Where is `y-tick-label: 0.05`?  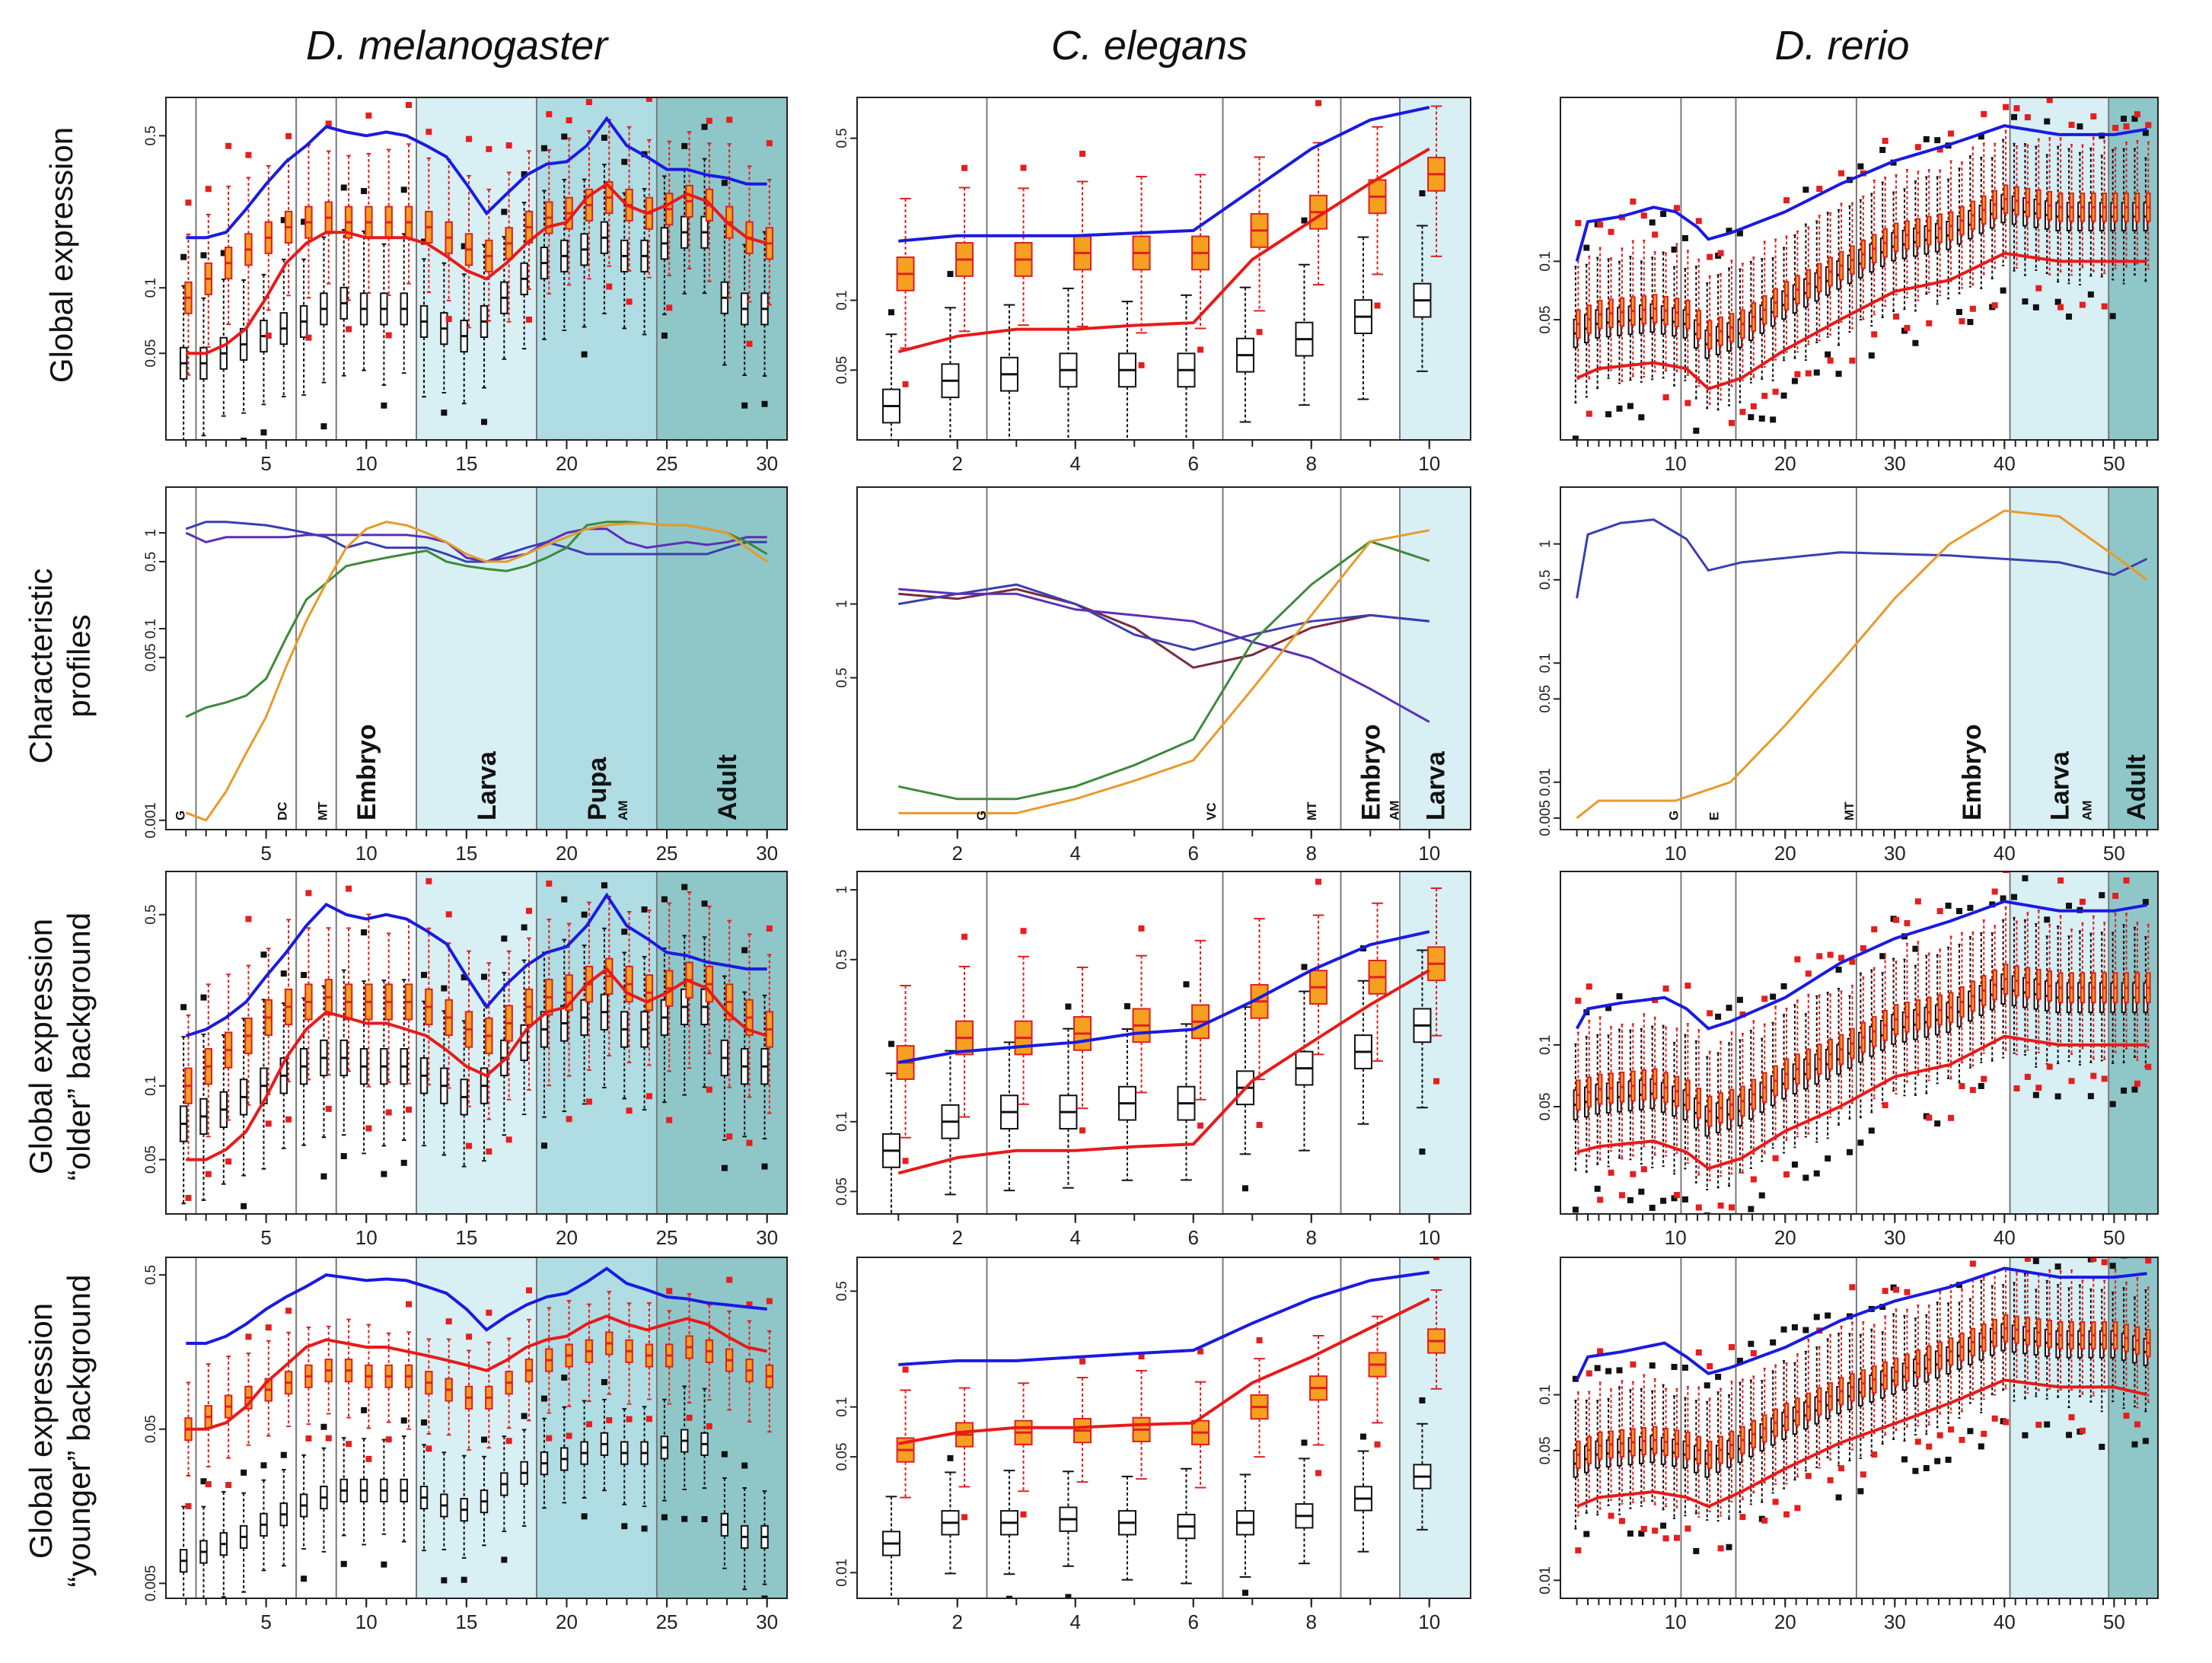
y-tick-label: 0.05 is located at coordinates (151, 1429).